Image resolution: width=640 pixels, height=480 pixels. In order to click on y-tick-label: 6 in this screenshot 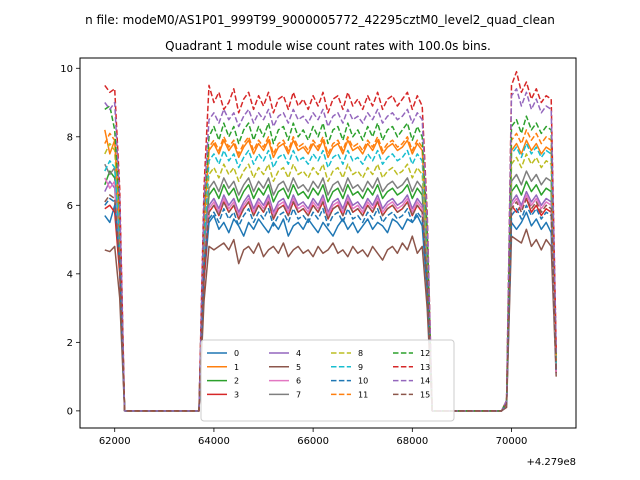, I will do `click(70, 206)`.